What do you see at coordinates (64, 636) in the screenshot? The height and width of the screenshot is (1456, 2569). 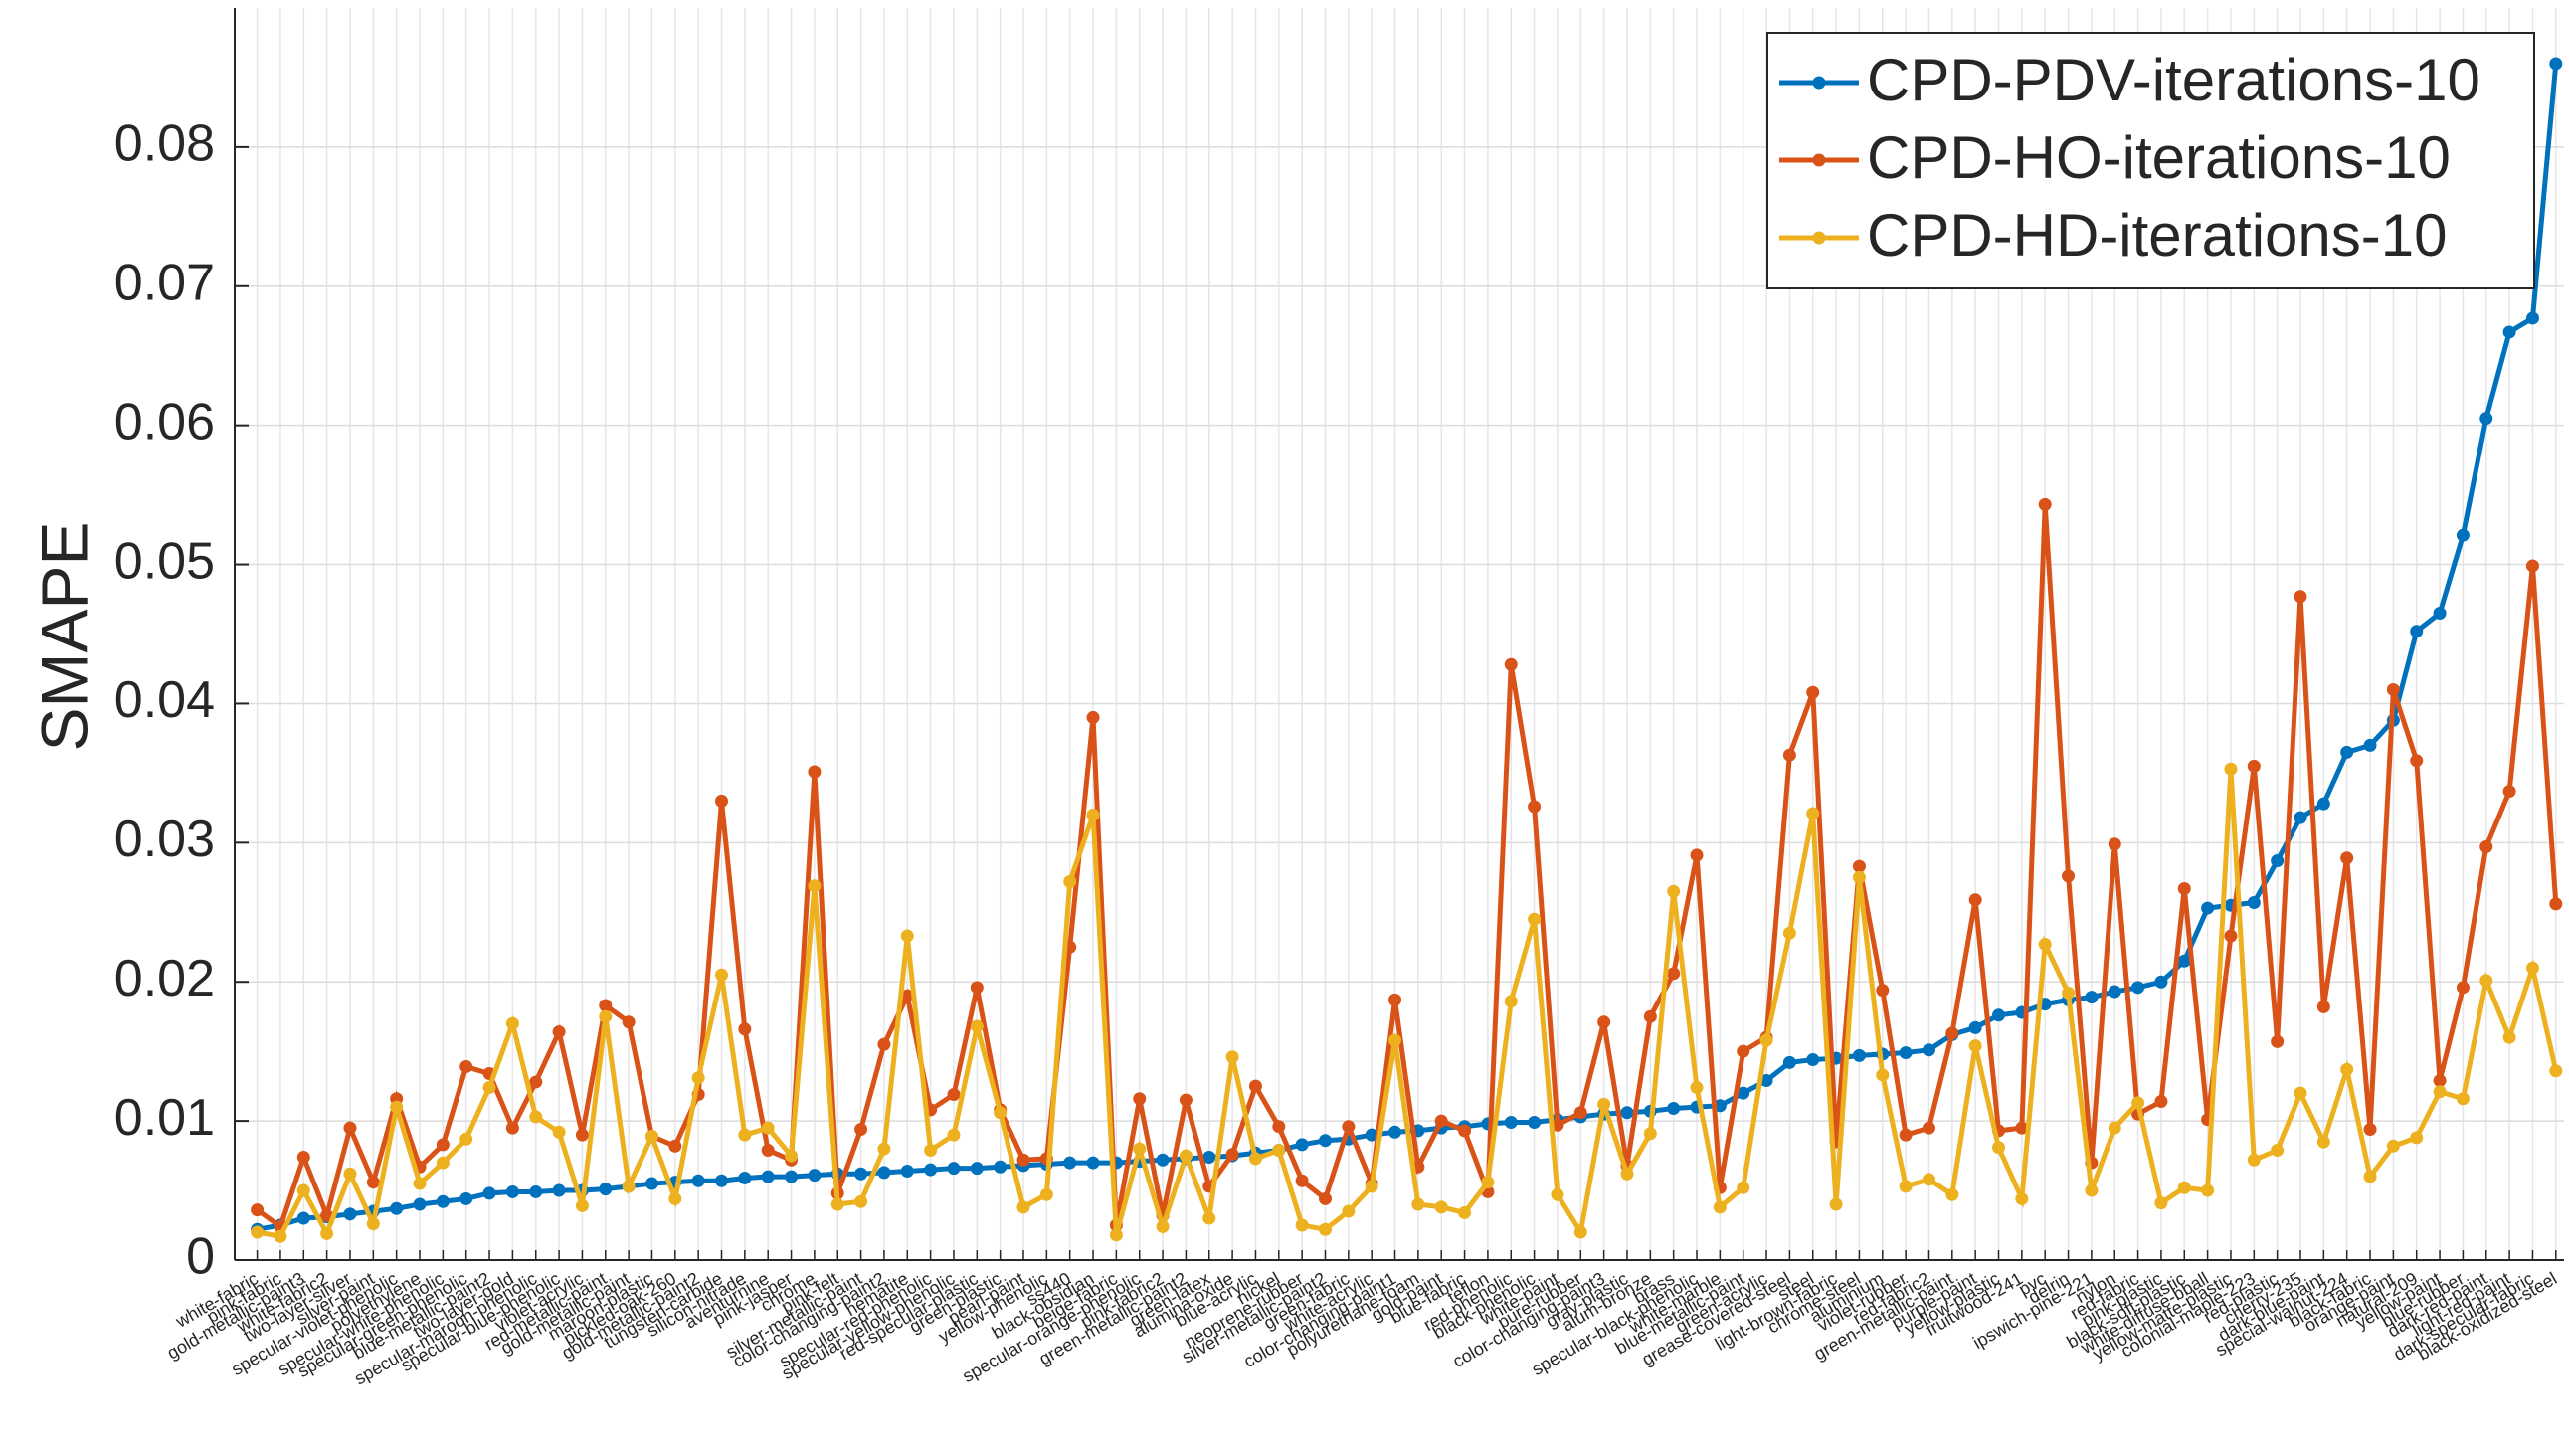 I see `y-axis-label: SMAPE` at bounding box center [64, 636].